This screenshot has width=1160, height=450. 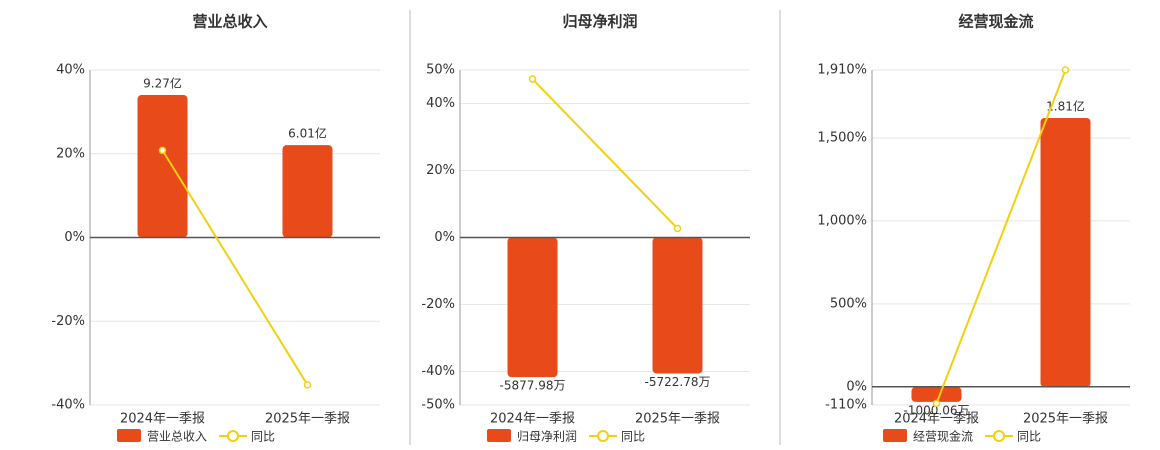 What do you see at coordinates (846, 405) in the screenshot?
I see `y-tick-label: -110%` at bounding box center [846, 405].